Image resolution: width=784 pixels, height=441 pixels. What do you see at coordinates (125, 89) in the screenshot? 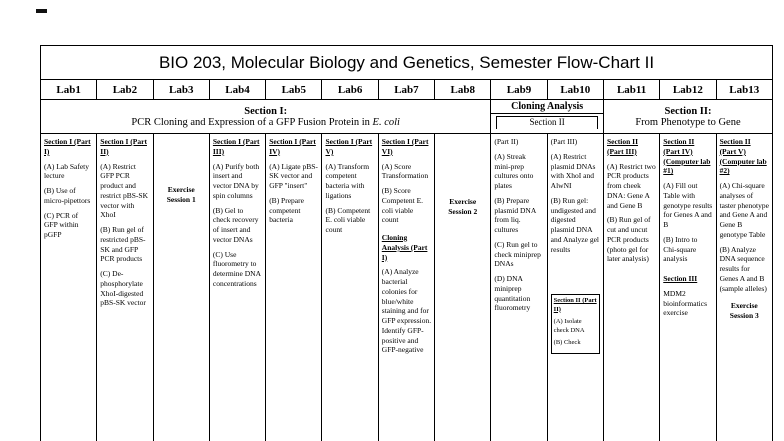
I see `lab-header-2: Lab2` at bounding box center [125, 89].